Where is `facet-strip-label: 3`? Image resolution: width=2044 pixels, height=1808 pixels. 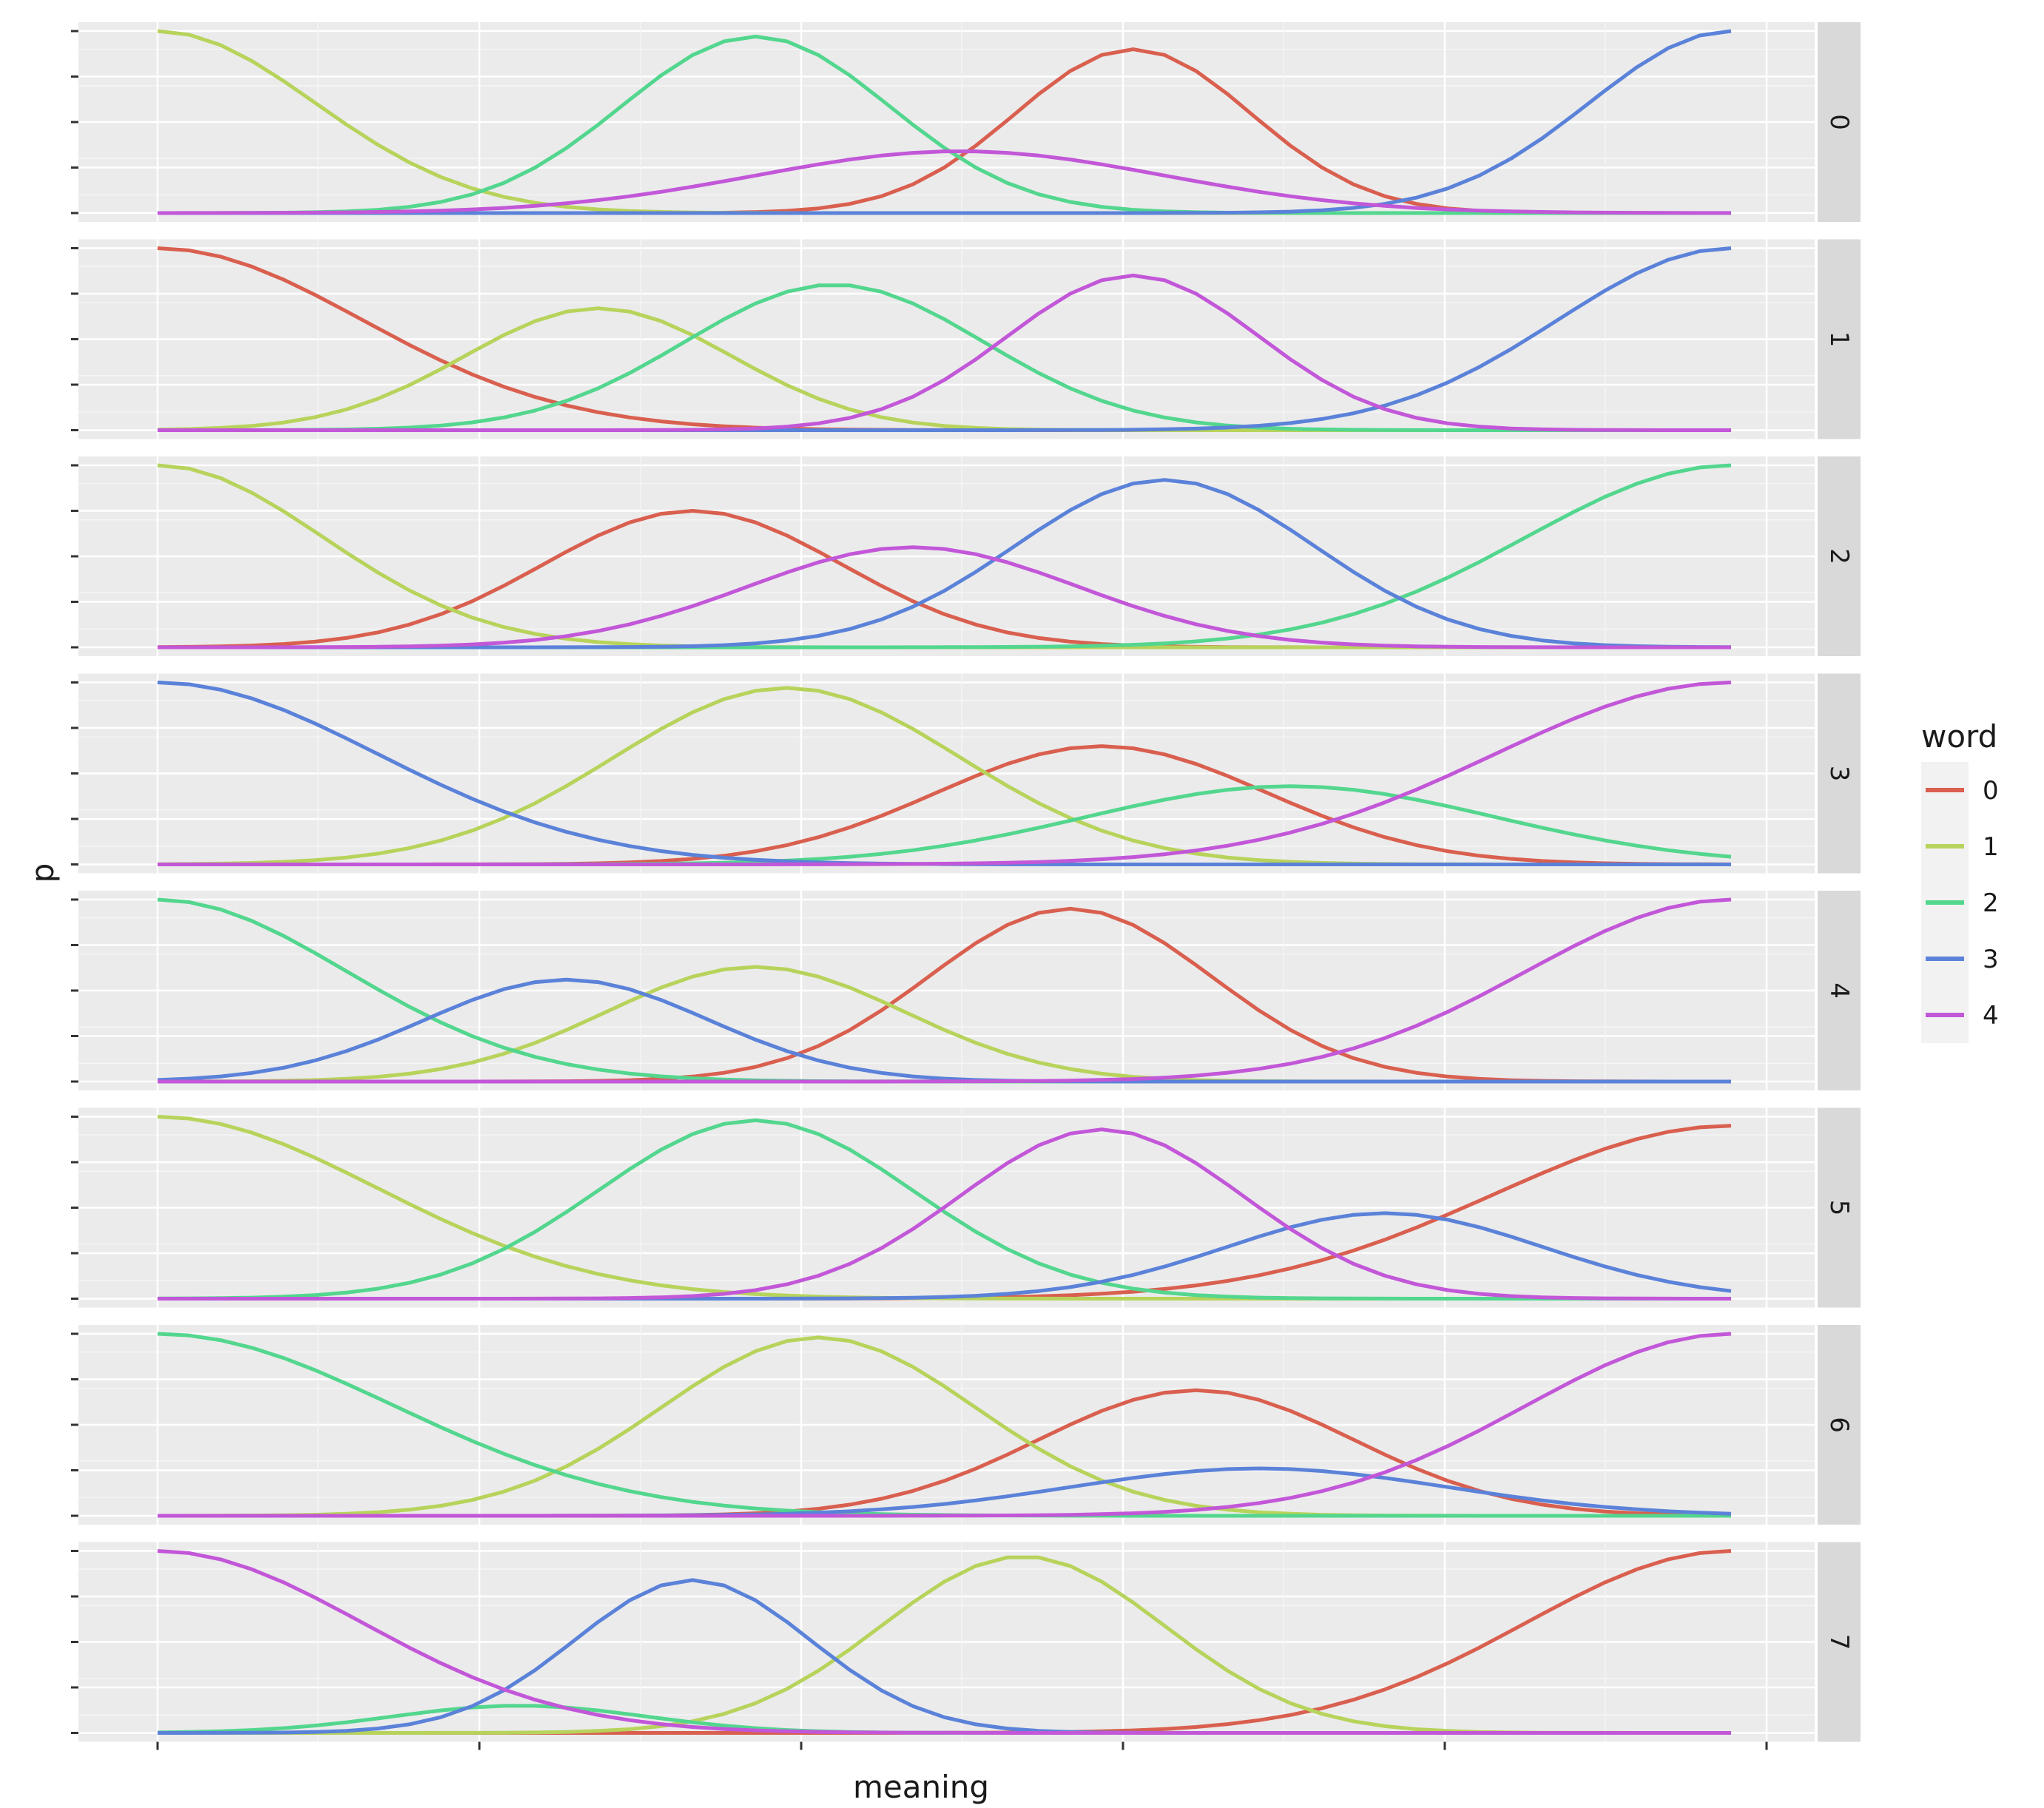 facet-strip-label: 3 is located at coordinates (1839, 774).